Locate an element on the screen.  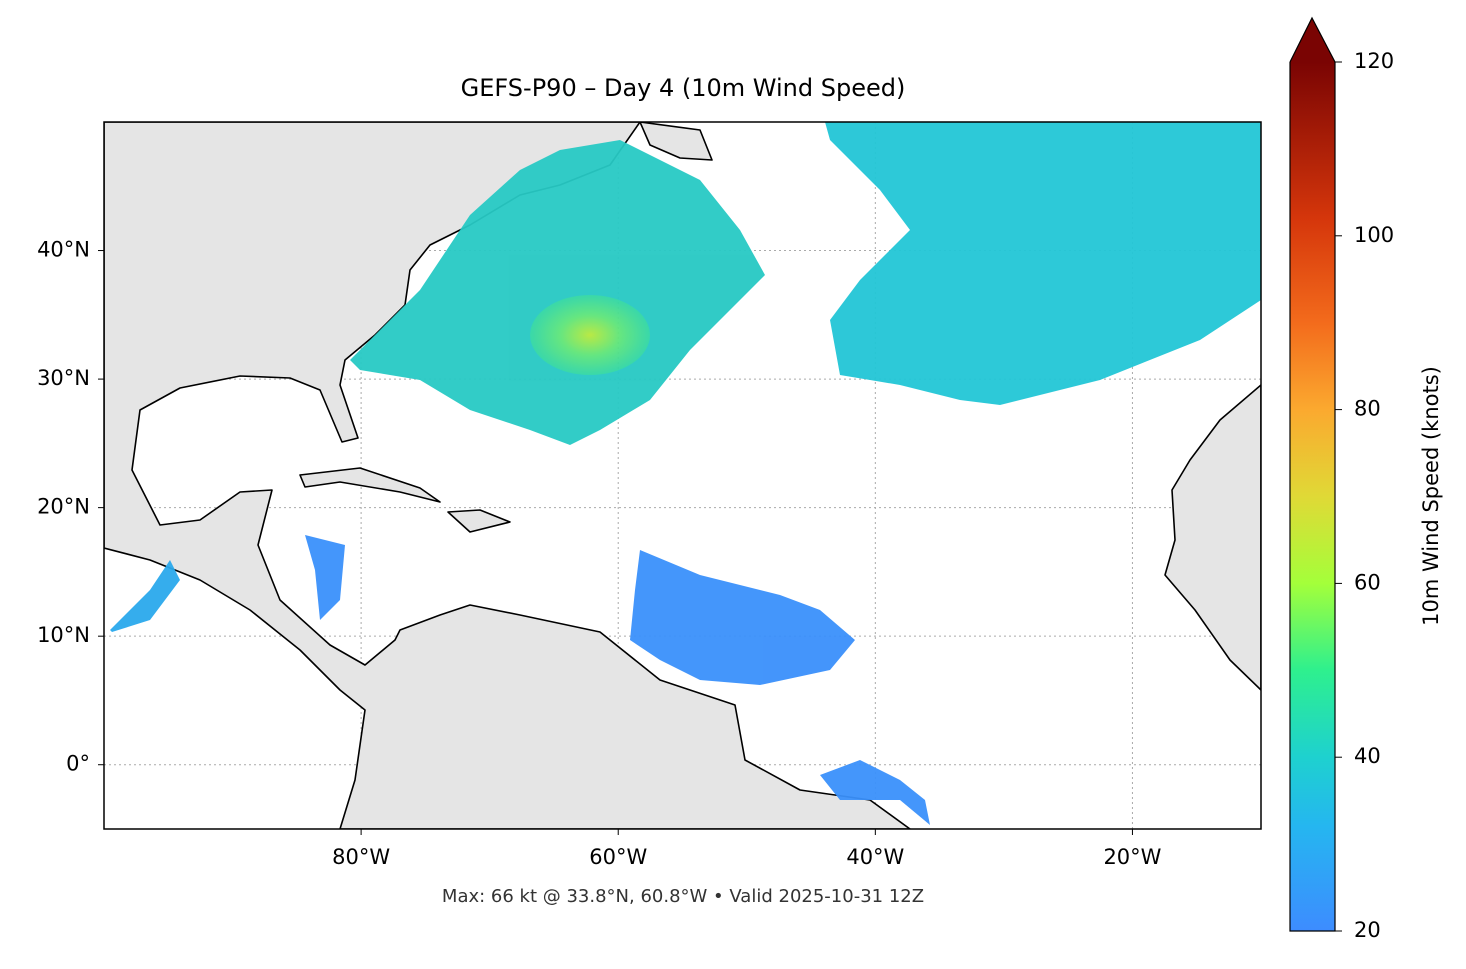
hispaniola is located at coordinates (479, 521).